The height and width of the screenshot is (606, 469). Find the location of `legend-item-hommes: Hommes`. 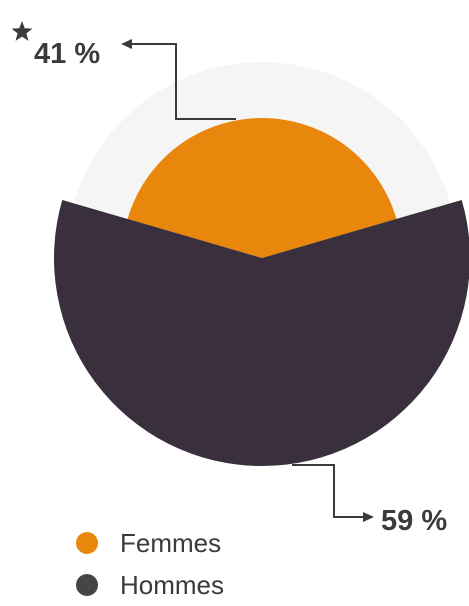

legend-item-hommes: Hommes is located at coordinates (206, 585).